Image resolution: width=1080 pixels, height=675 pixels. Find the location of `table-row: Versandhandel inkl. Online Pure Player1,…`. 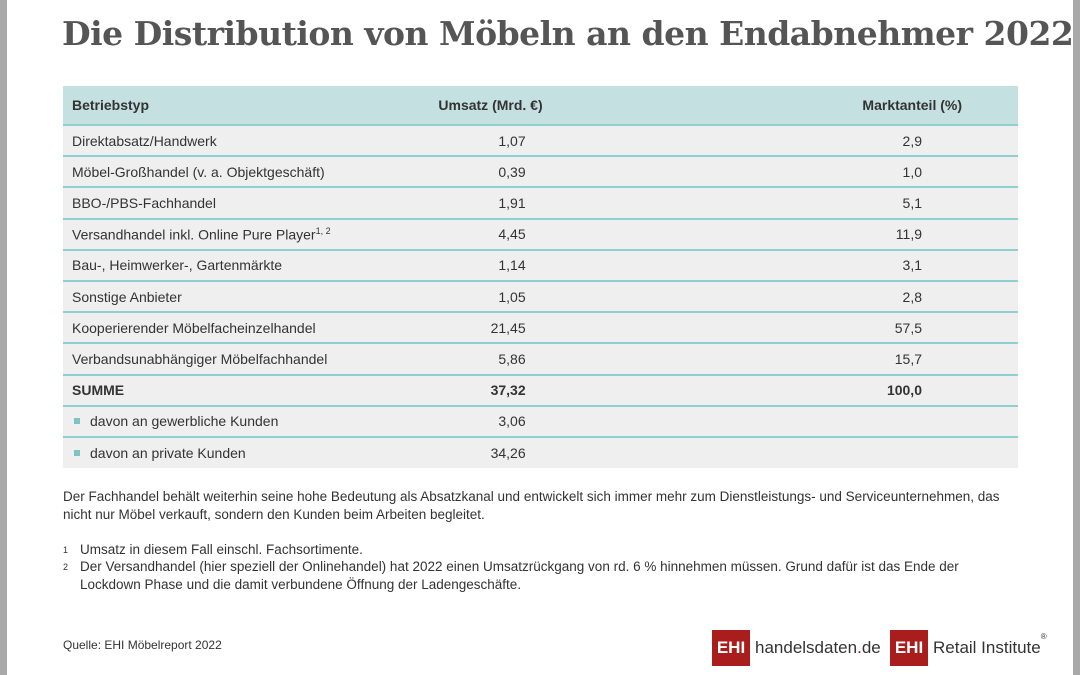

table-row: Versandhandel inkl. Online Pure Player1,… is located at coordinates (540, 233).